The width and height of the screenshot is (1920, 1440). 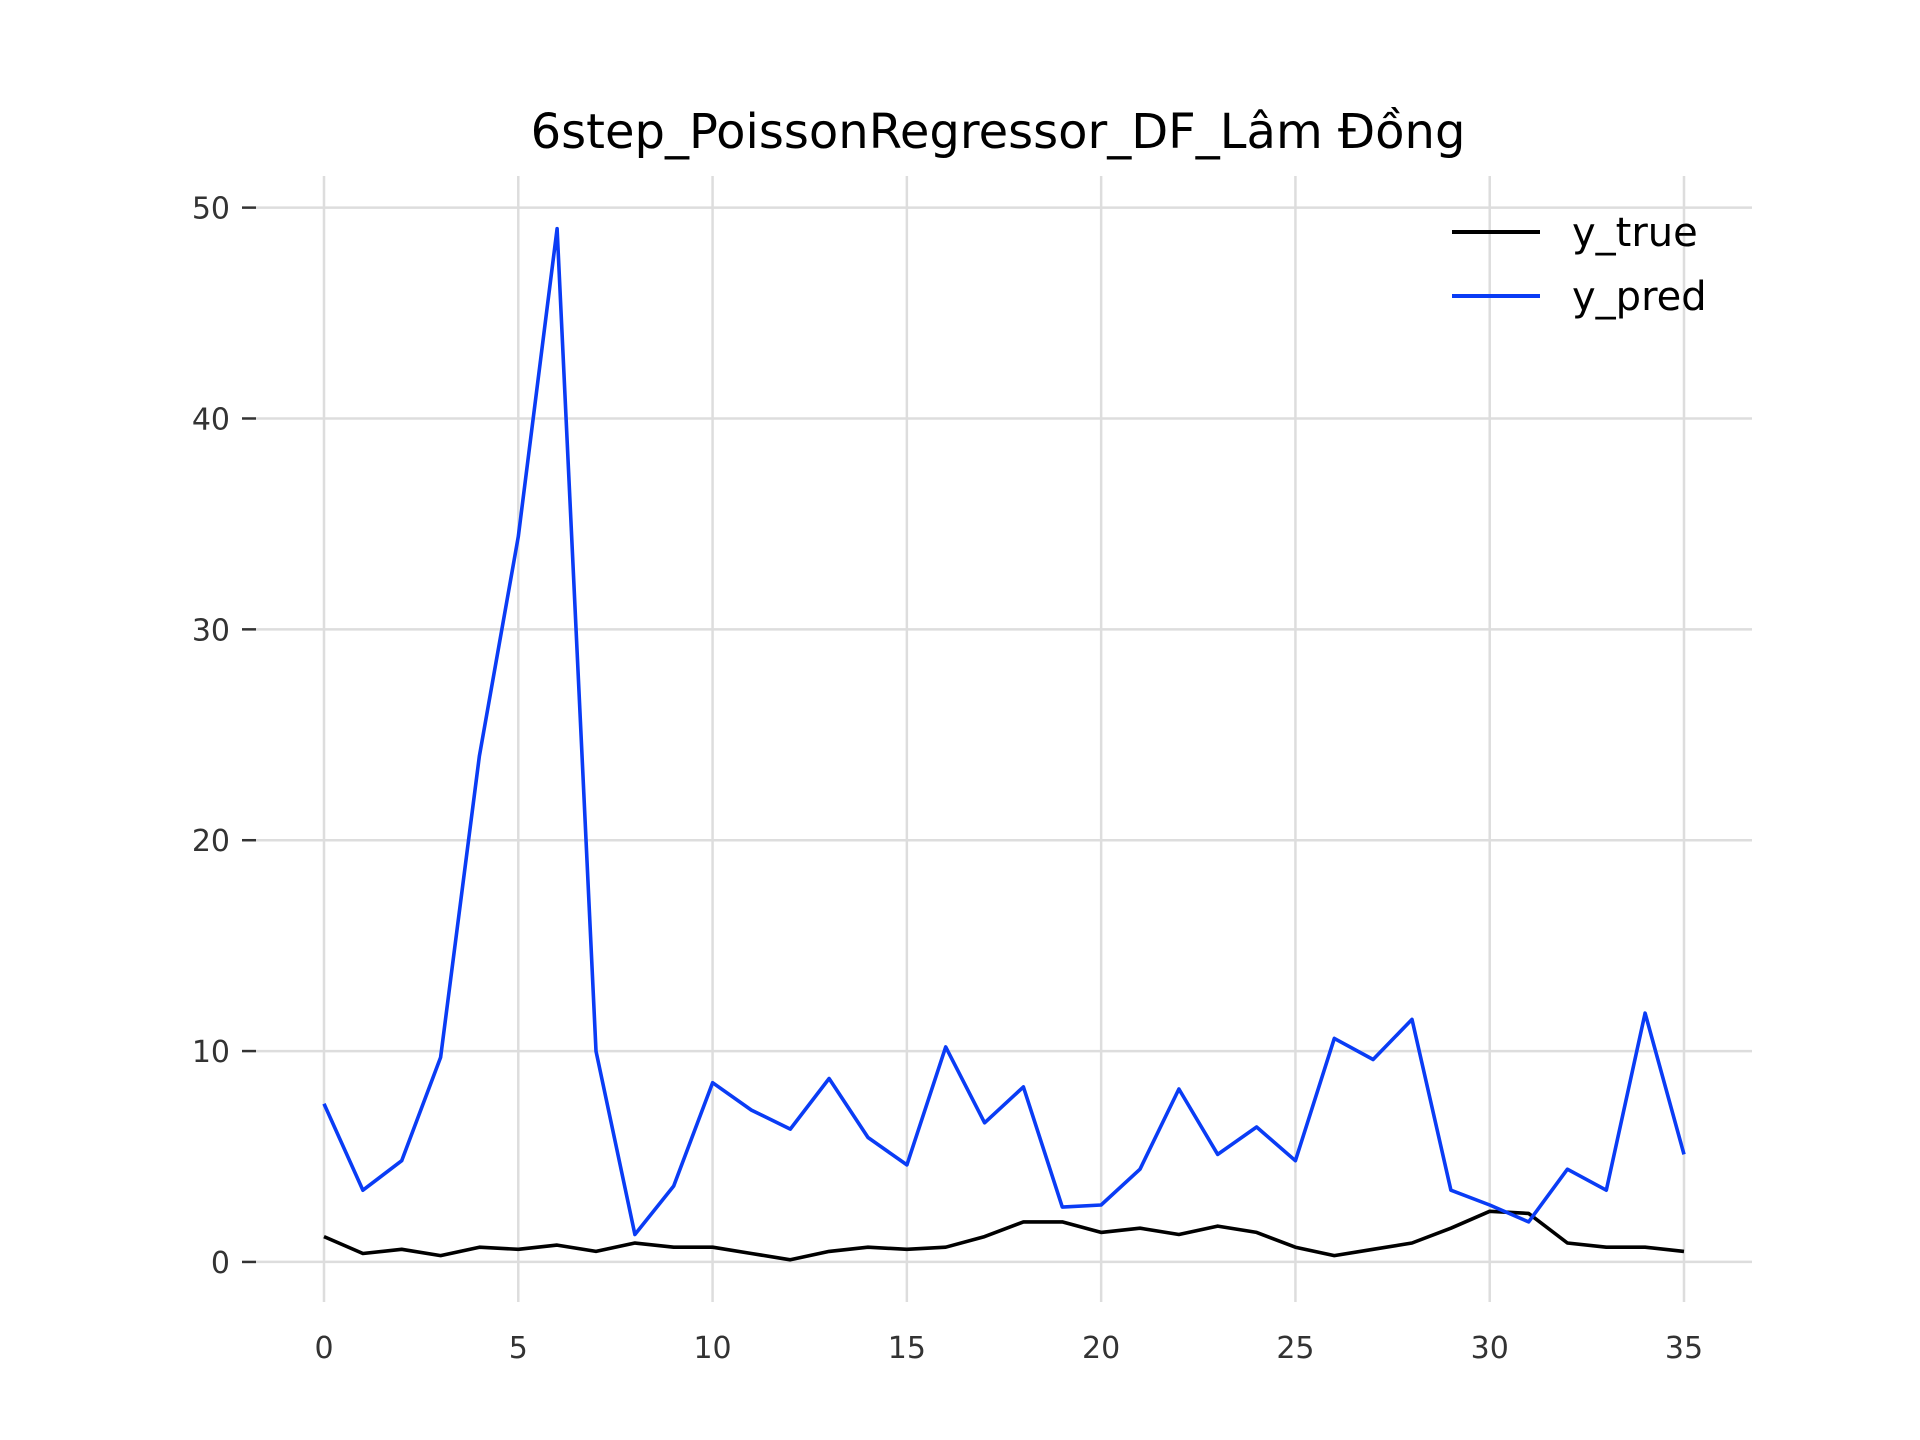 I want to click on legend: y_true y_pred, so click(x=1579, y=265).